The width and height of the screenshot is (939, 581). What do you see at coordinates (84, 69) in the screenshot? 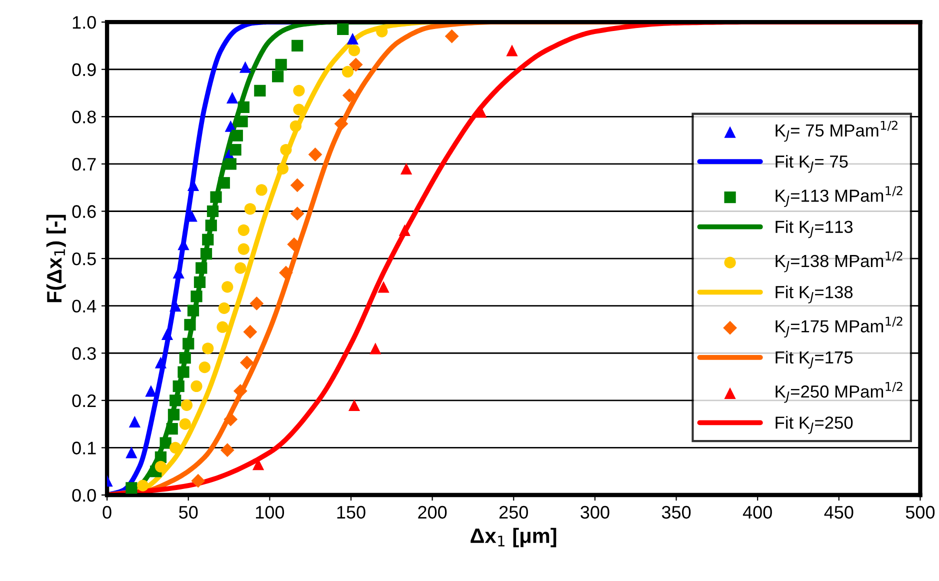
I see `y-tick-label: 0.9` at bounding box center [84, 69].